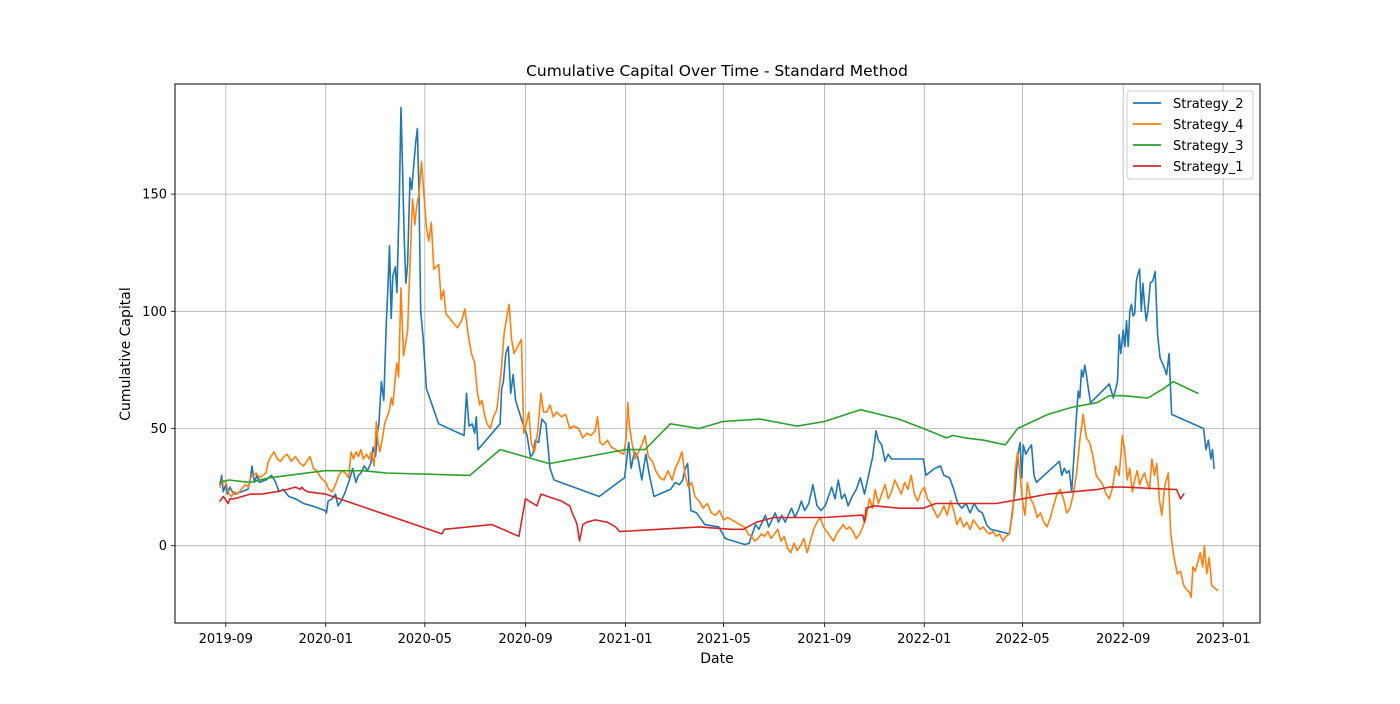  I want to click on x-tick-label: 2022-01, so click(924, 639).